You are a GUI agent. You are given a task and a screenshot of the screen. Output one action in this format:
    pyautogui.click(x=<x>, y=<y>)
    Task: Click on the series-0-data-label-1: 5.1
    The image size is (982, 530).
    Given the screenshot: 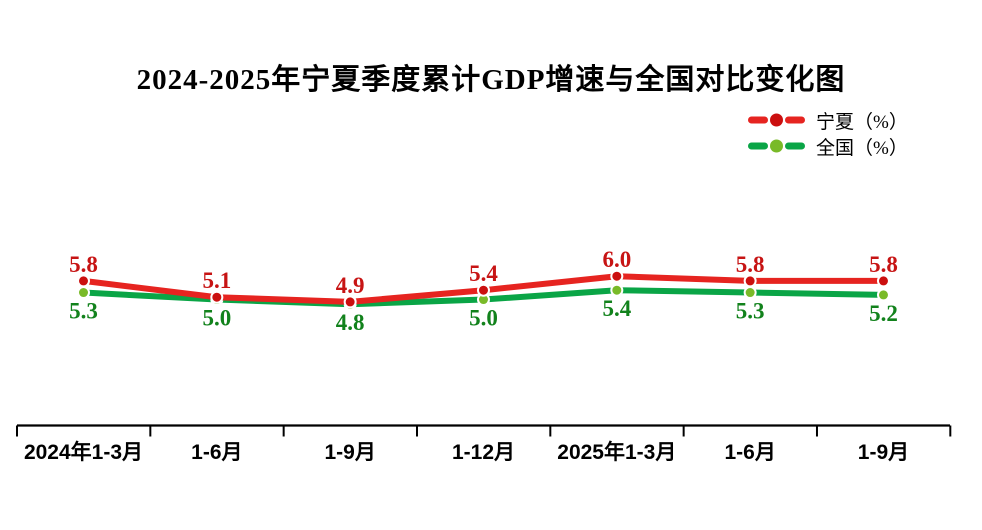 What is the action you would take?
    pyautogui.click(x=216, y=280)
    